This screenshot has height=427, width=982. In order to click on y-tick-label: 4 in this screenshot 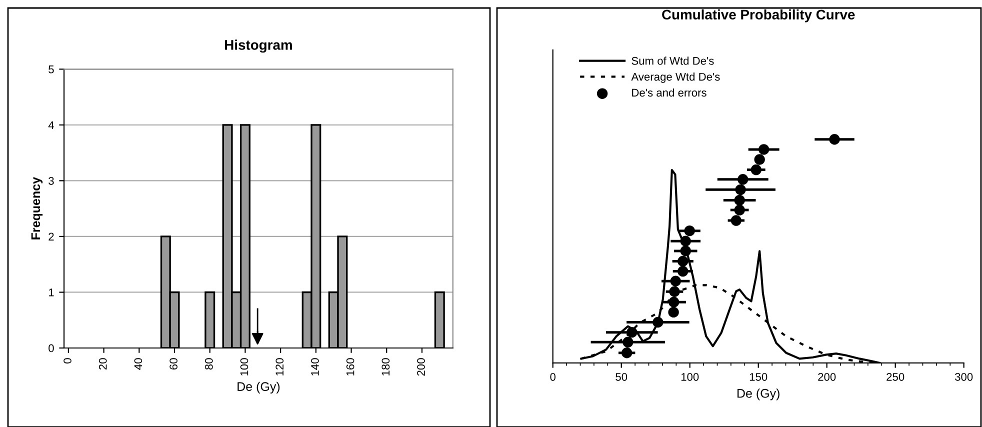, I will do `click(51, 125)`.